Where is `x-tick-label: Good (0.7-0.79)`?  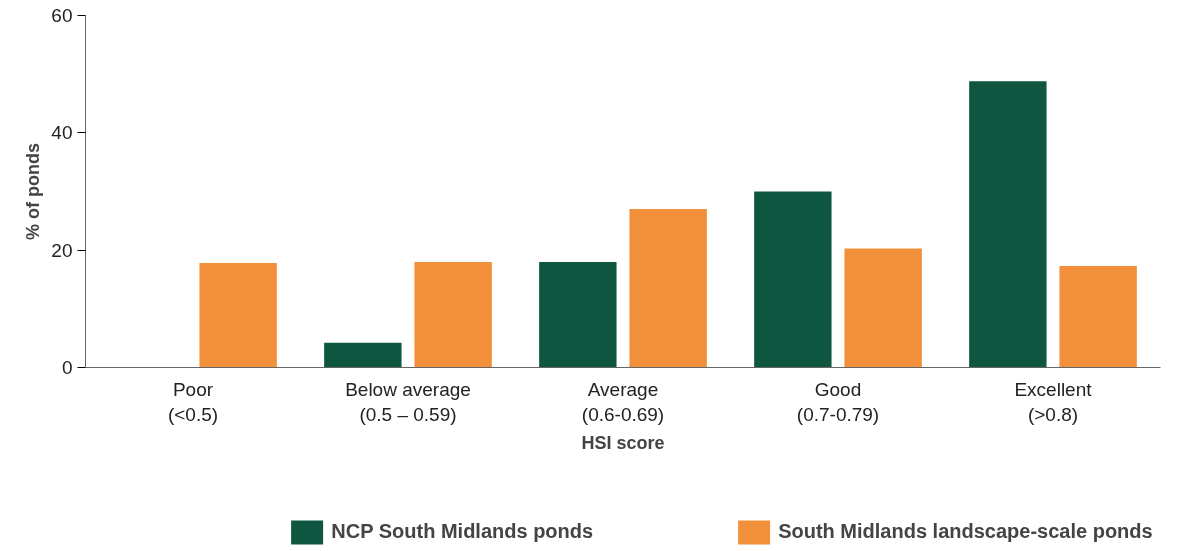 x-tick-label: Good (0.7-0.79) is located at coordinates (838, 401).